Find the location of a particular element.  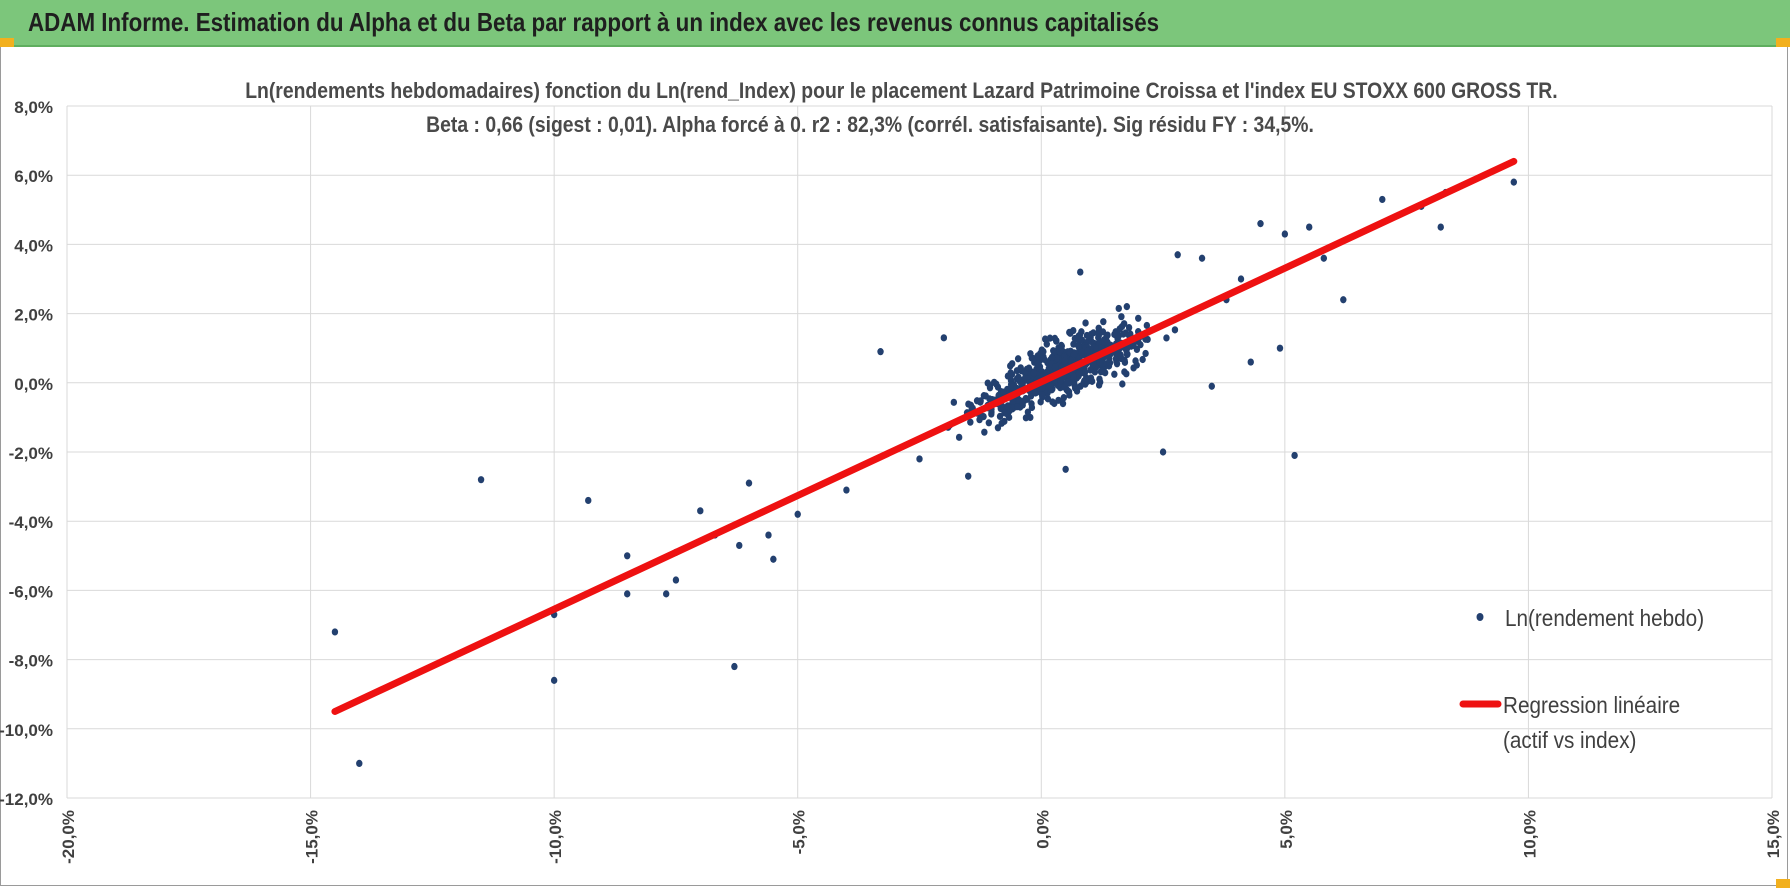

corner-accent-left is located at coordinates (7, 42).